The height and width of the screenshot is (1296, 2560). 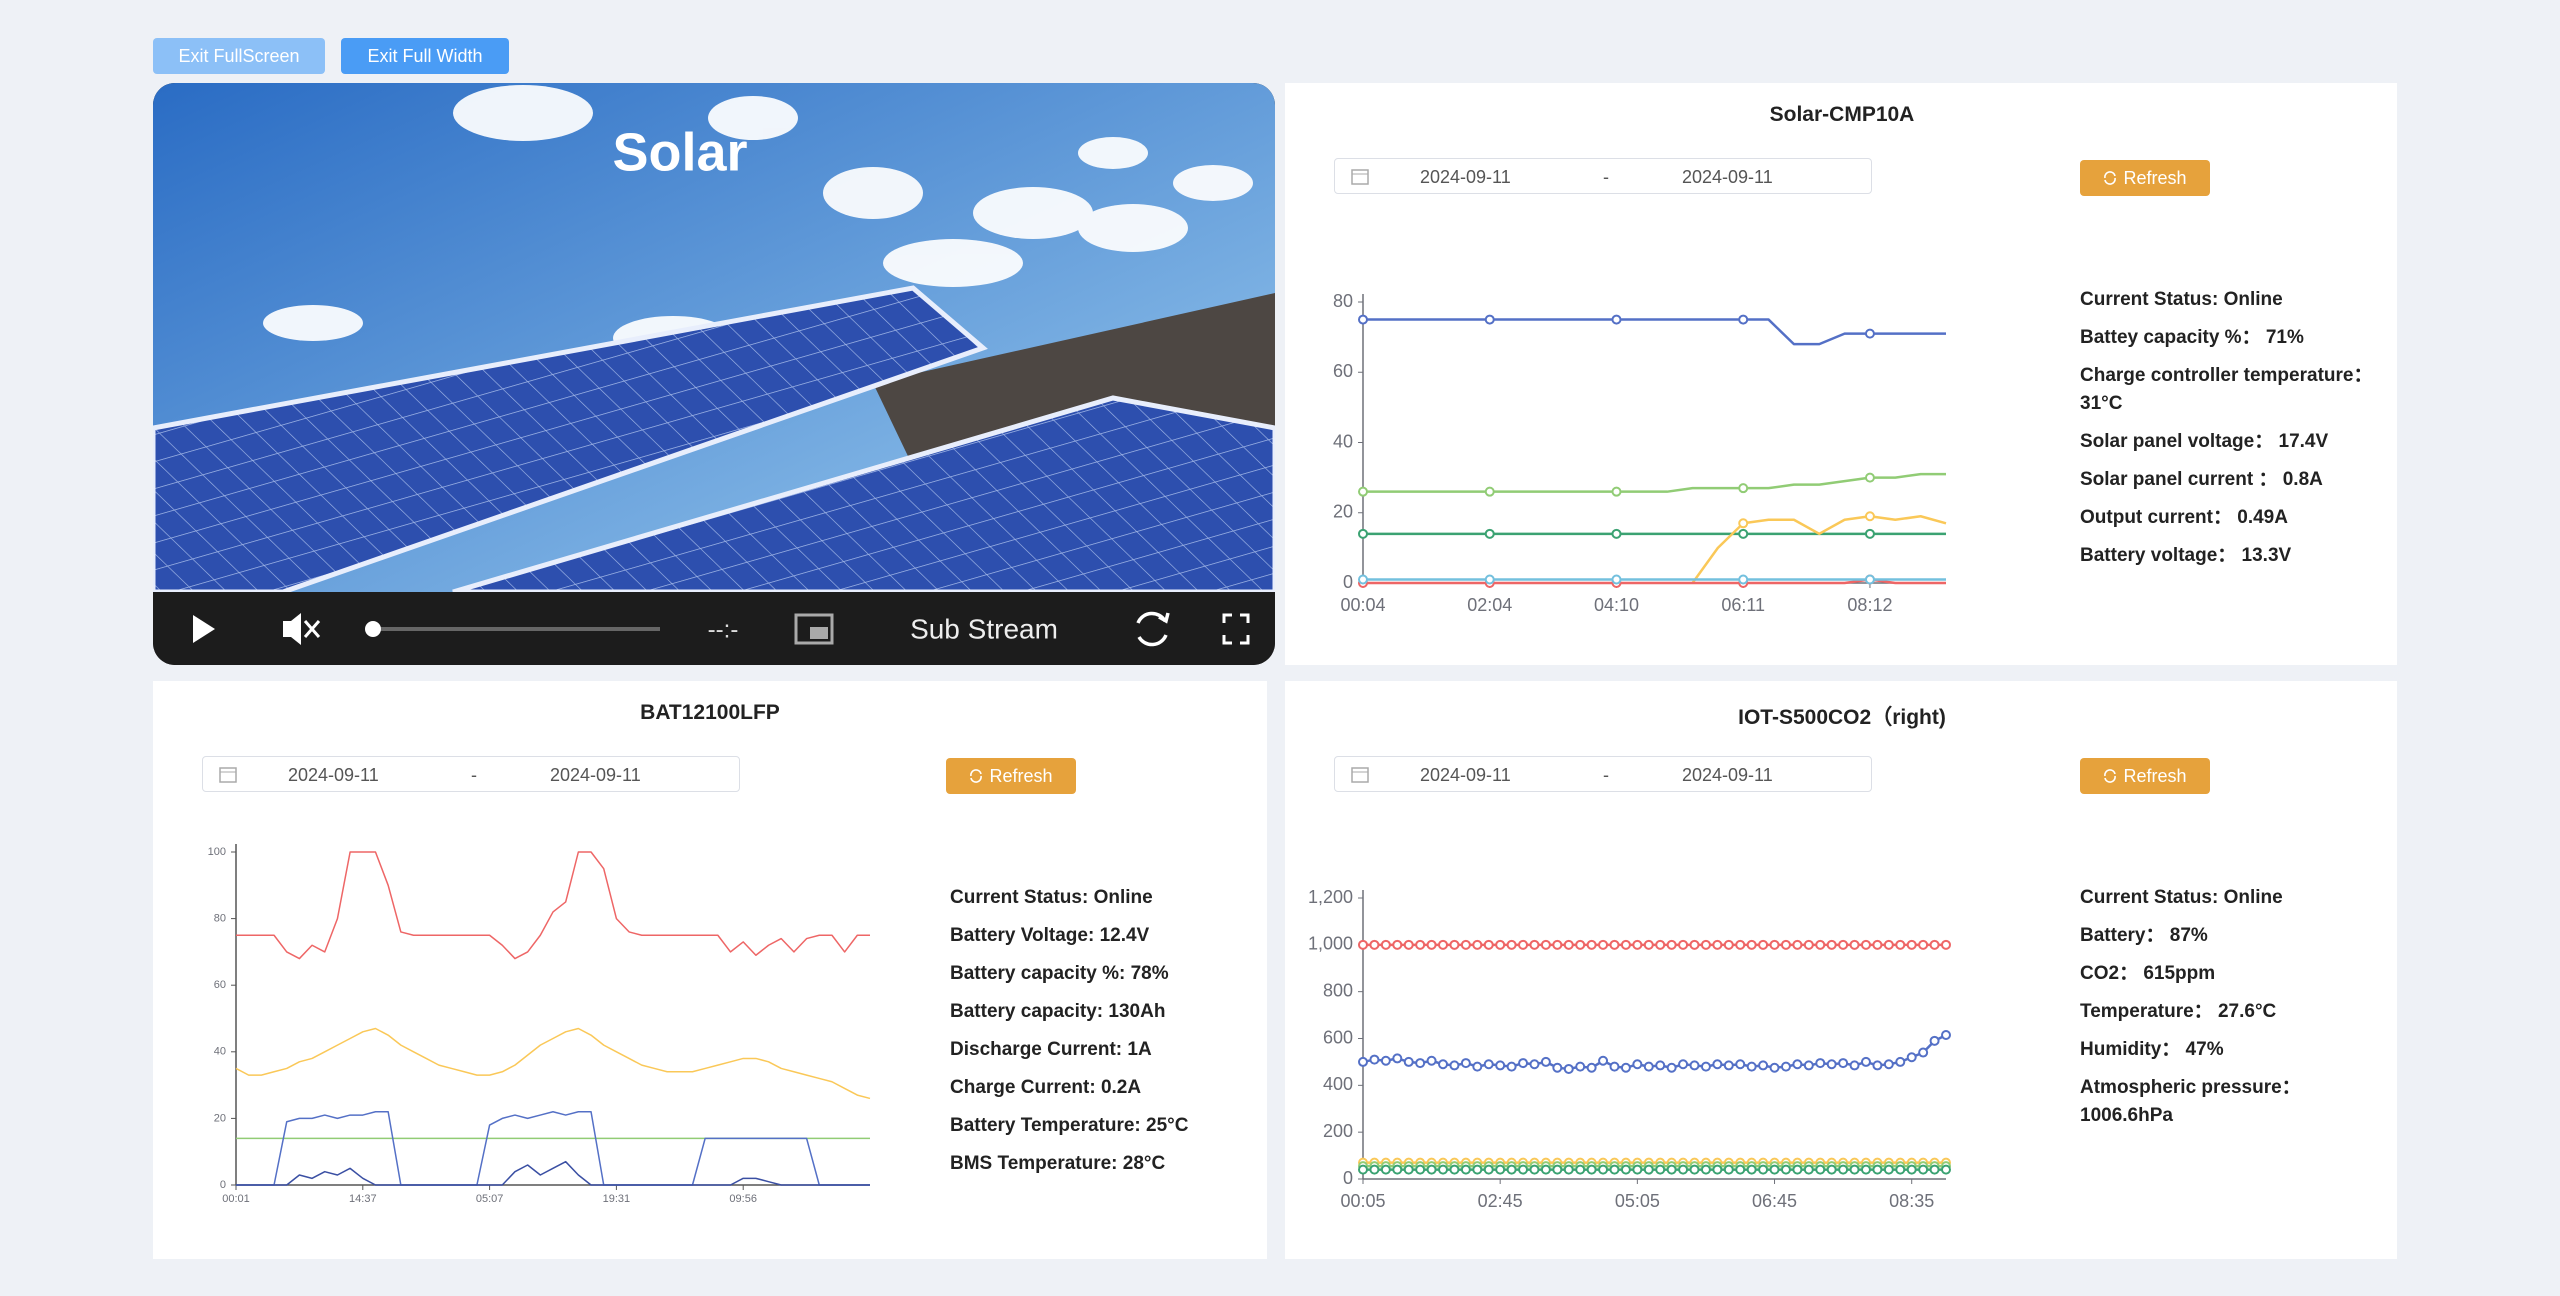 I want to click on x-tick-label: 05:07, so click(x=490, y=1199).